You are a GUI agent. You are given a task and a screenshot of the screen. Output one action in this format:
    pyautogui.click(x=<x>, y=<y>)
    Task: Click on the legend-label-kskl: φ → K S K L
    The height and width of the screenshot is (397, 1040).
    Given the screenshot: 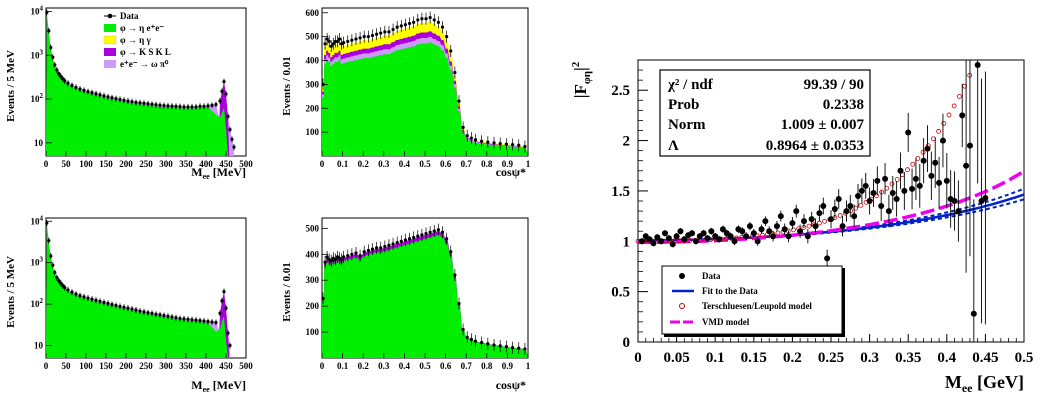 What is the action you would take?
    pyautogui.click(x=145, y=52)
    